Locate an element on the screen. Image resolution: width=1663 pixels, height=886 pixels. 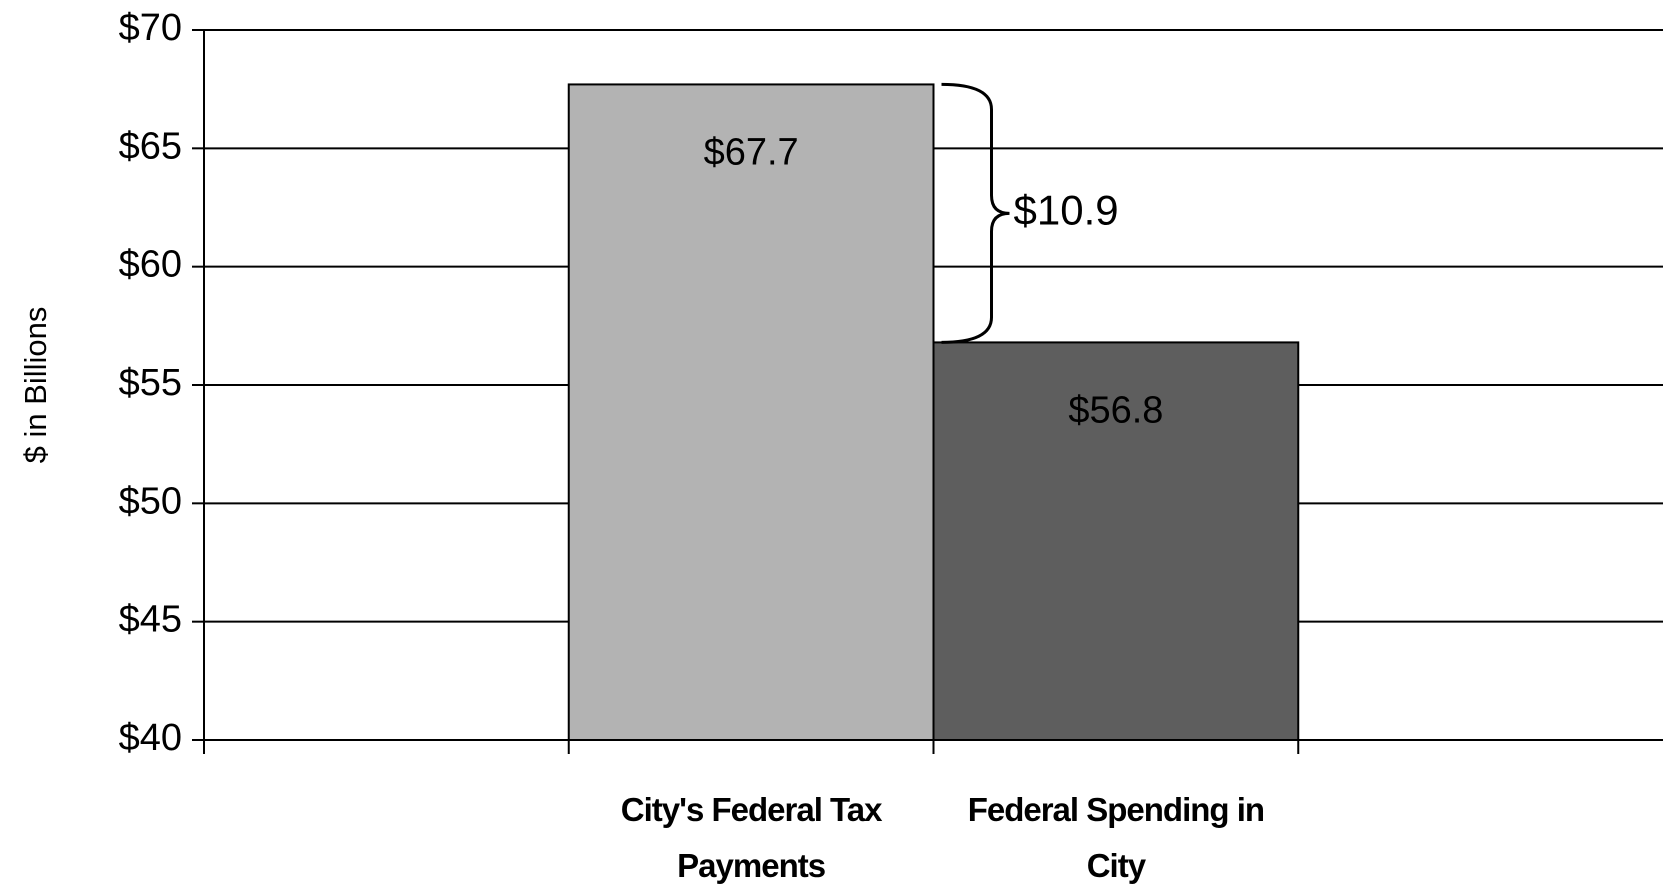
value-label: $56.8 is located at coordinates (1115, 410).